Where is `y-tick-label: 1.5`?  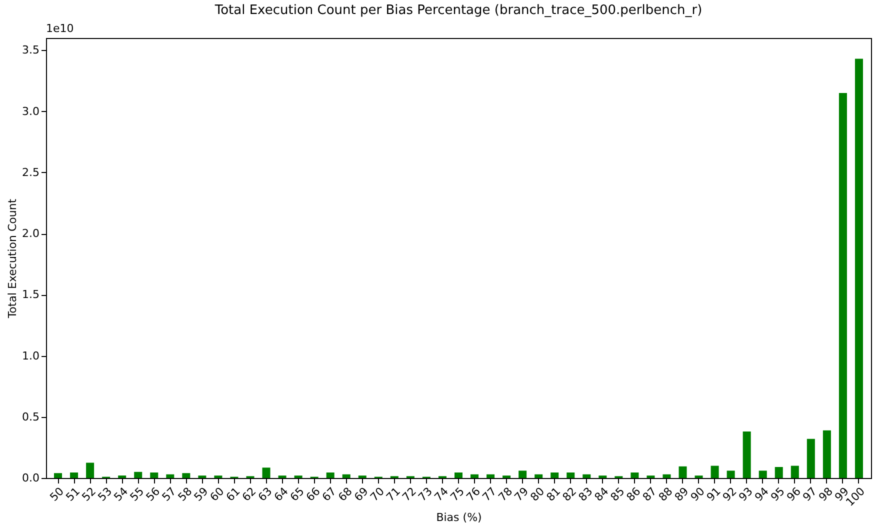 y-tick-label: 1.5 is located at coordinates (31, 295).